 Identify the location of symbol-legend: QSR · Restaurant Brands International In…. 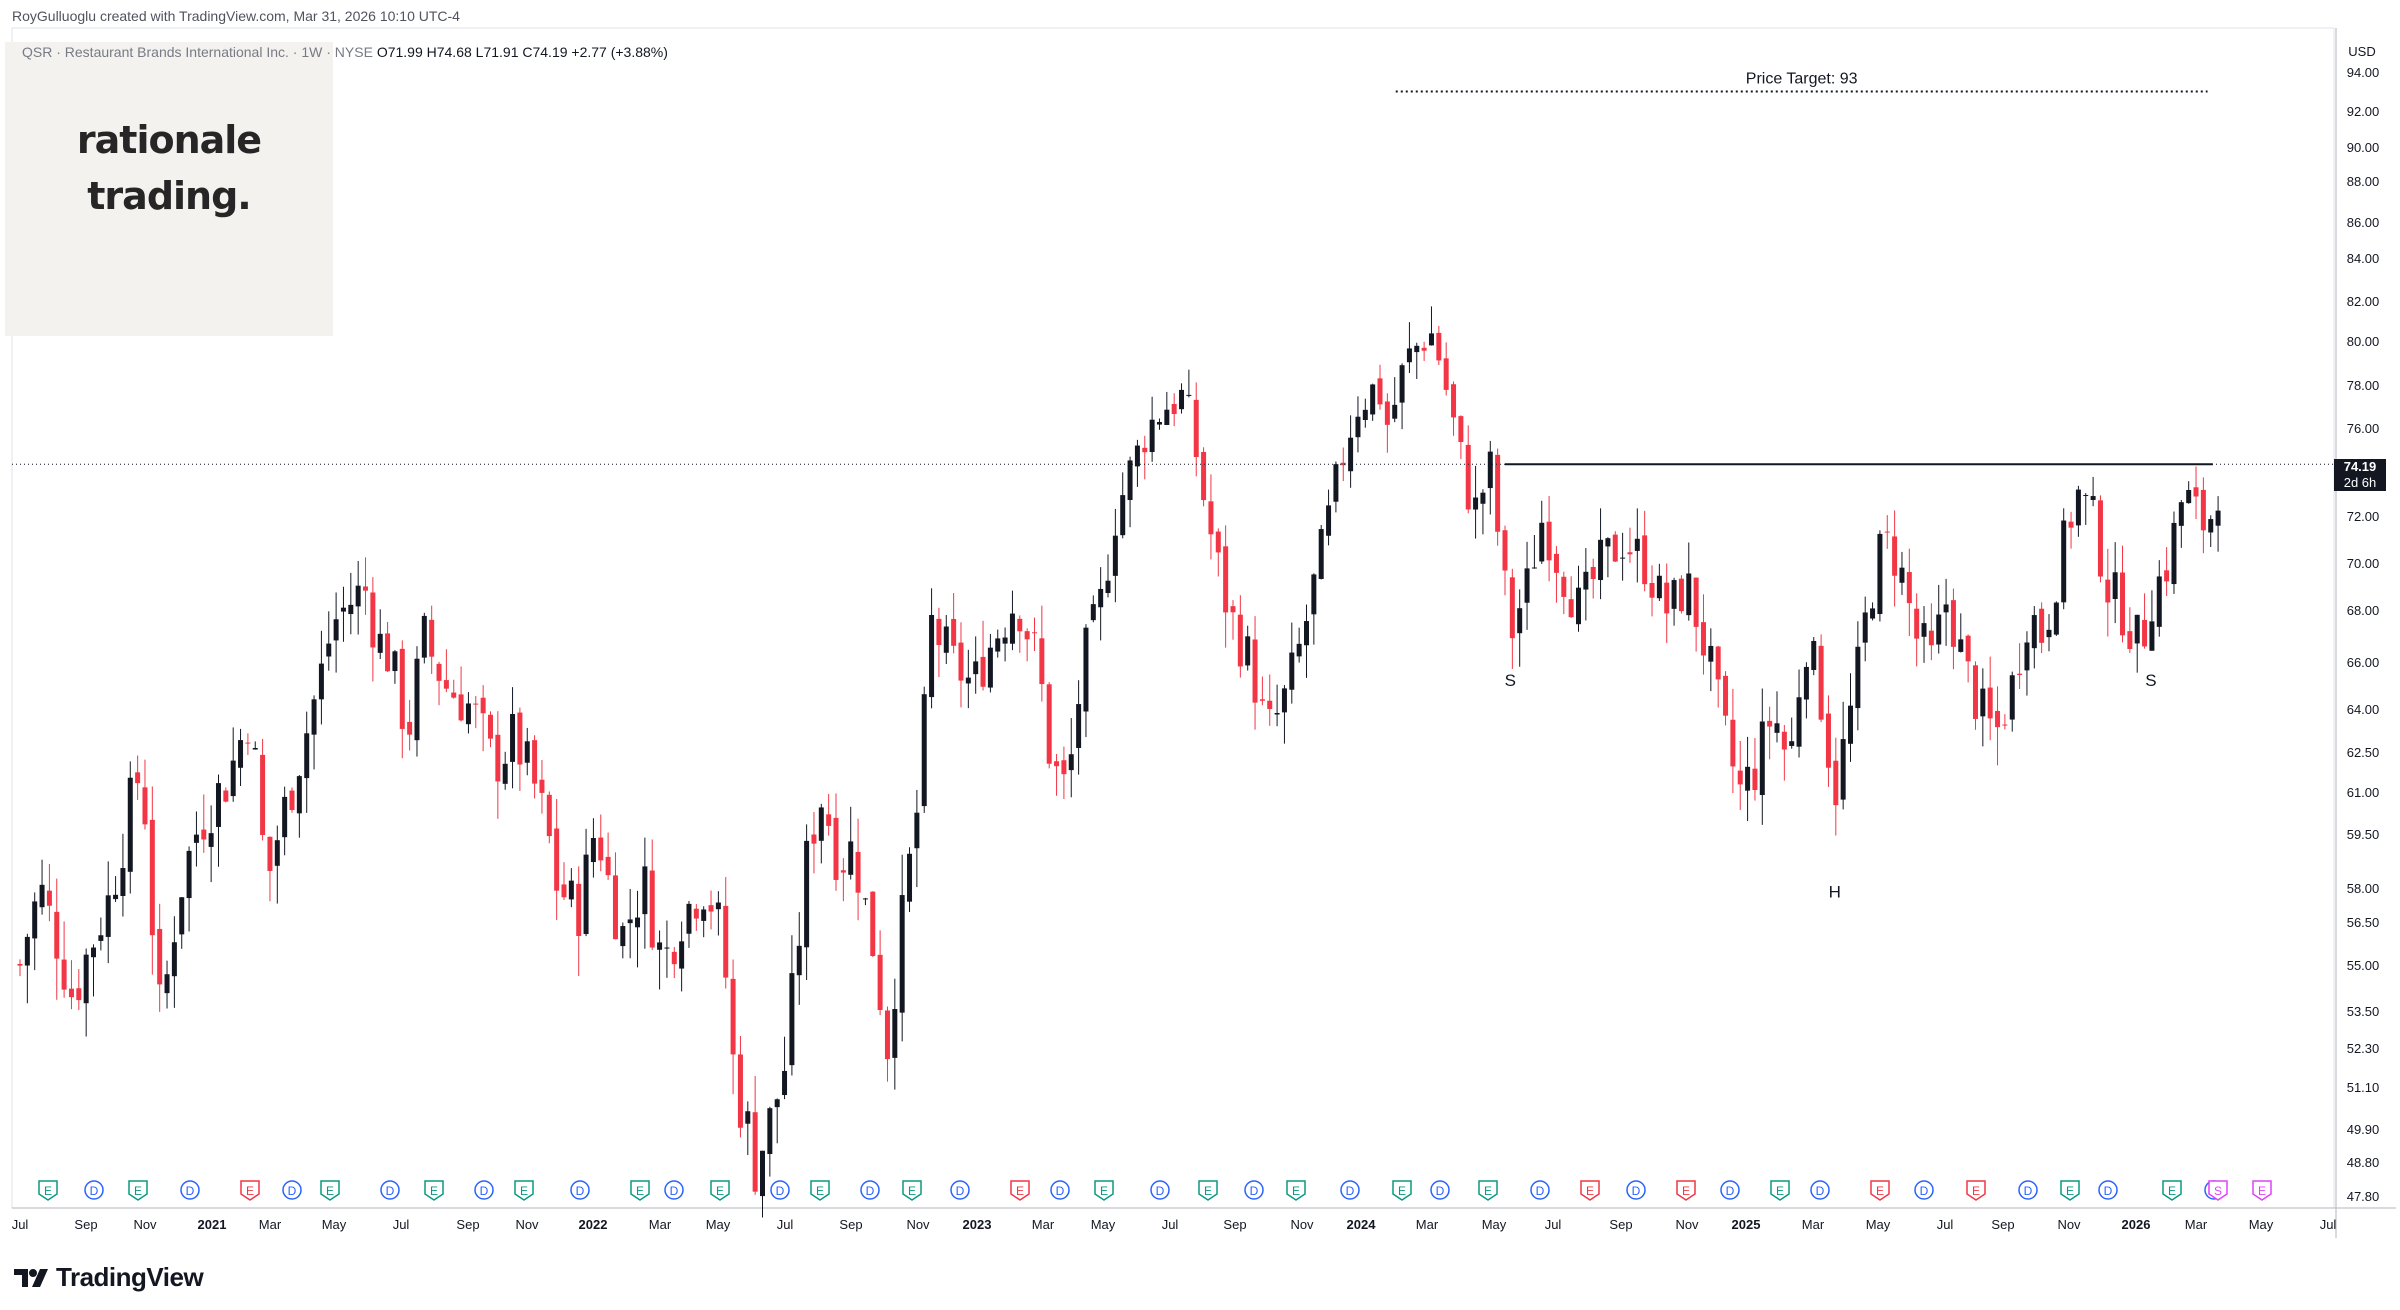
(345, 52).